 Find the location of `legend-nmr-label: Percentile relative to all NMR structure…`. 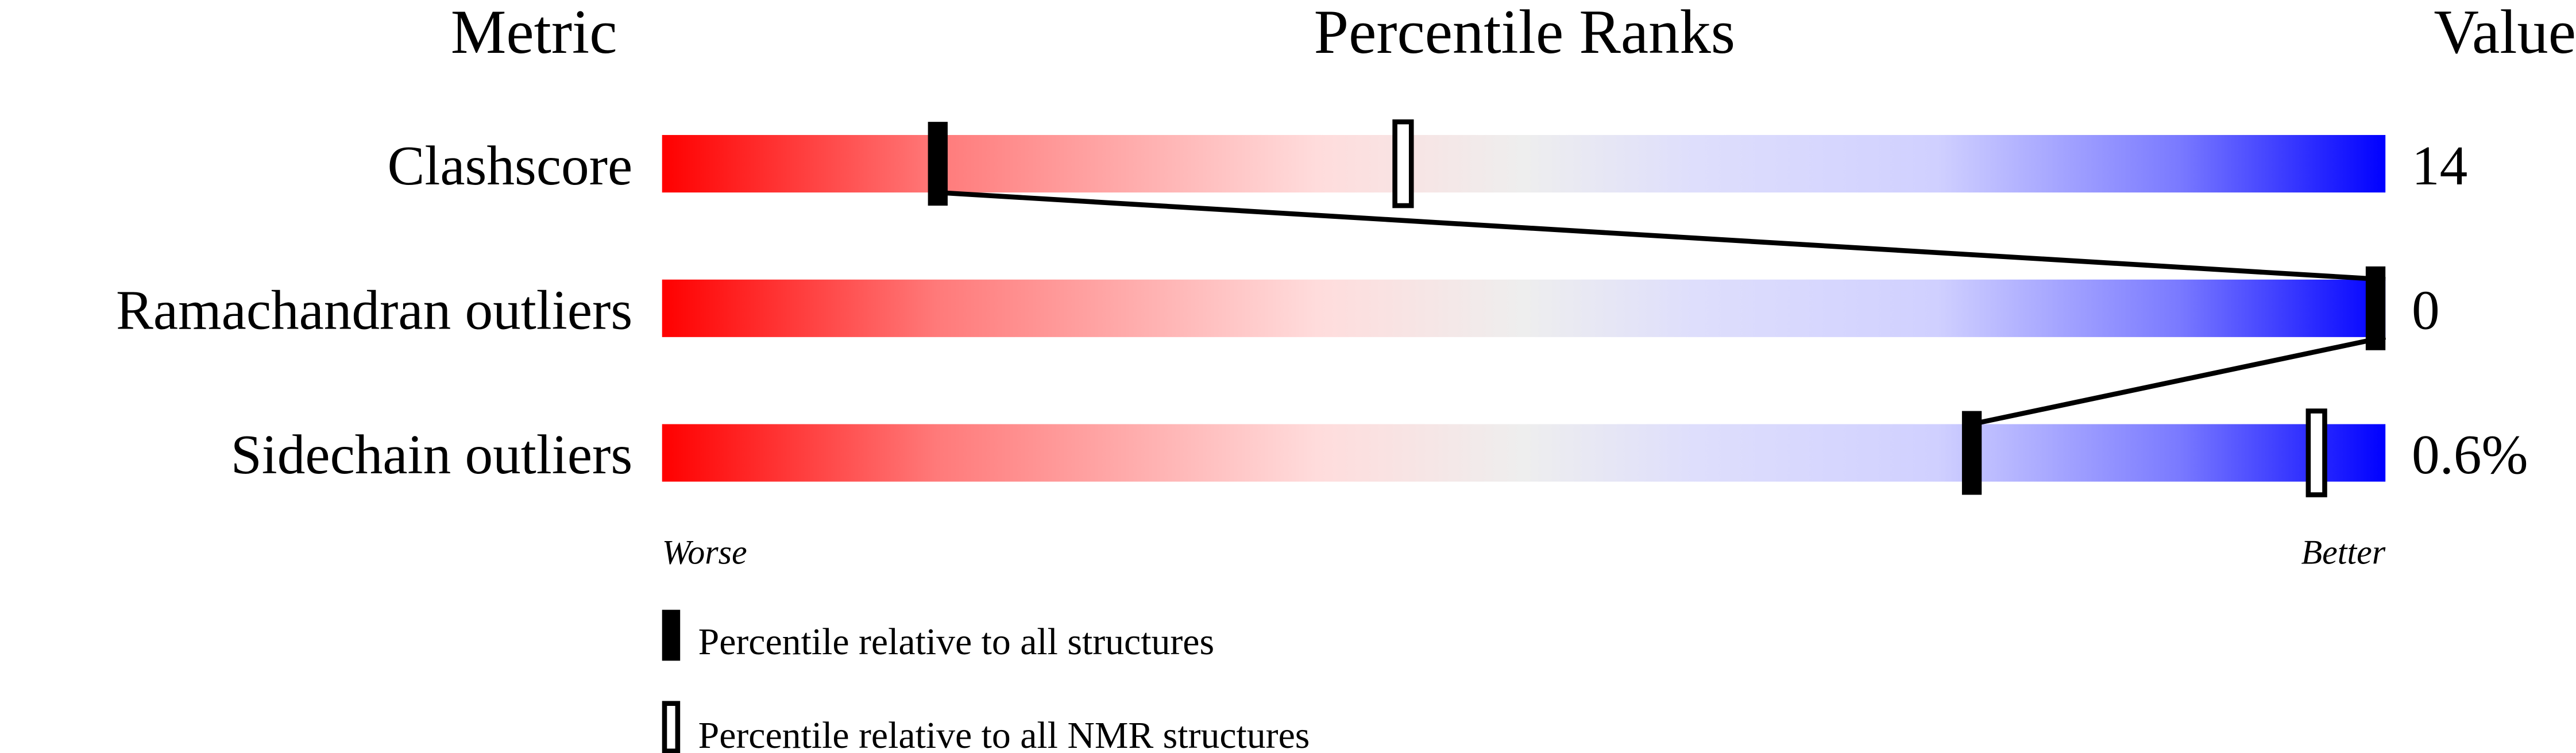

legend-nmr-label: Percentile relative to all NMR structure… is located at coordinates (1004, 734).